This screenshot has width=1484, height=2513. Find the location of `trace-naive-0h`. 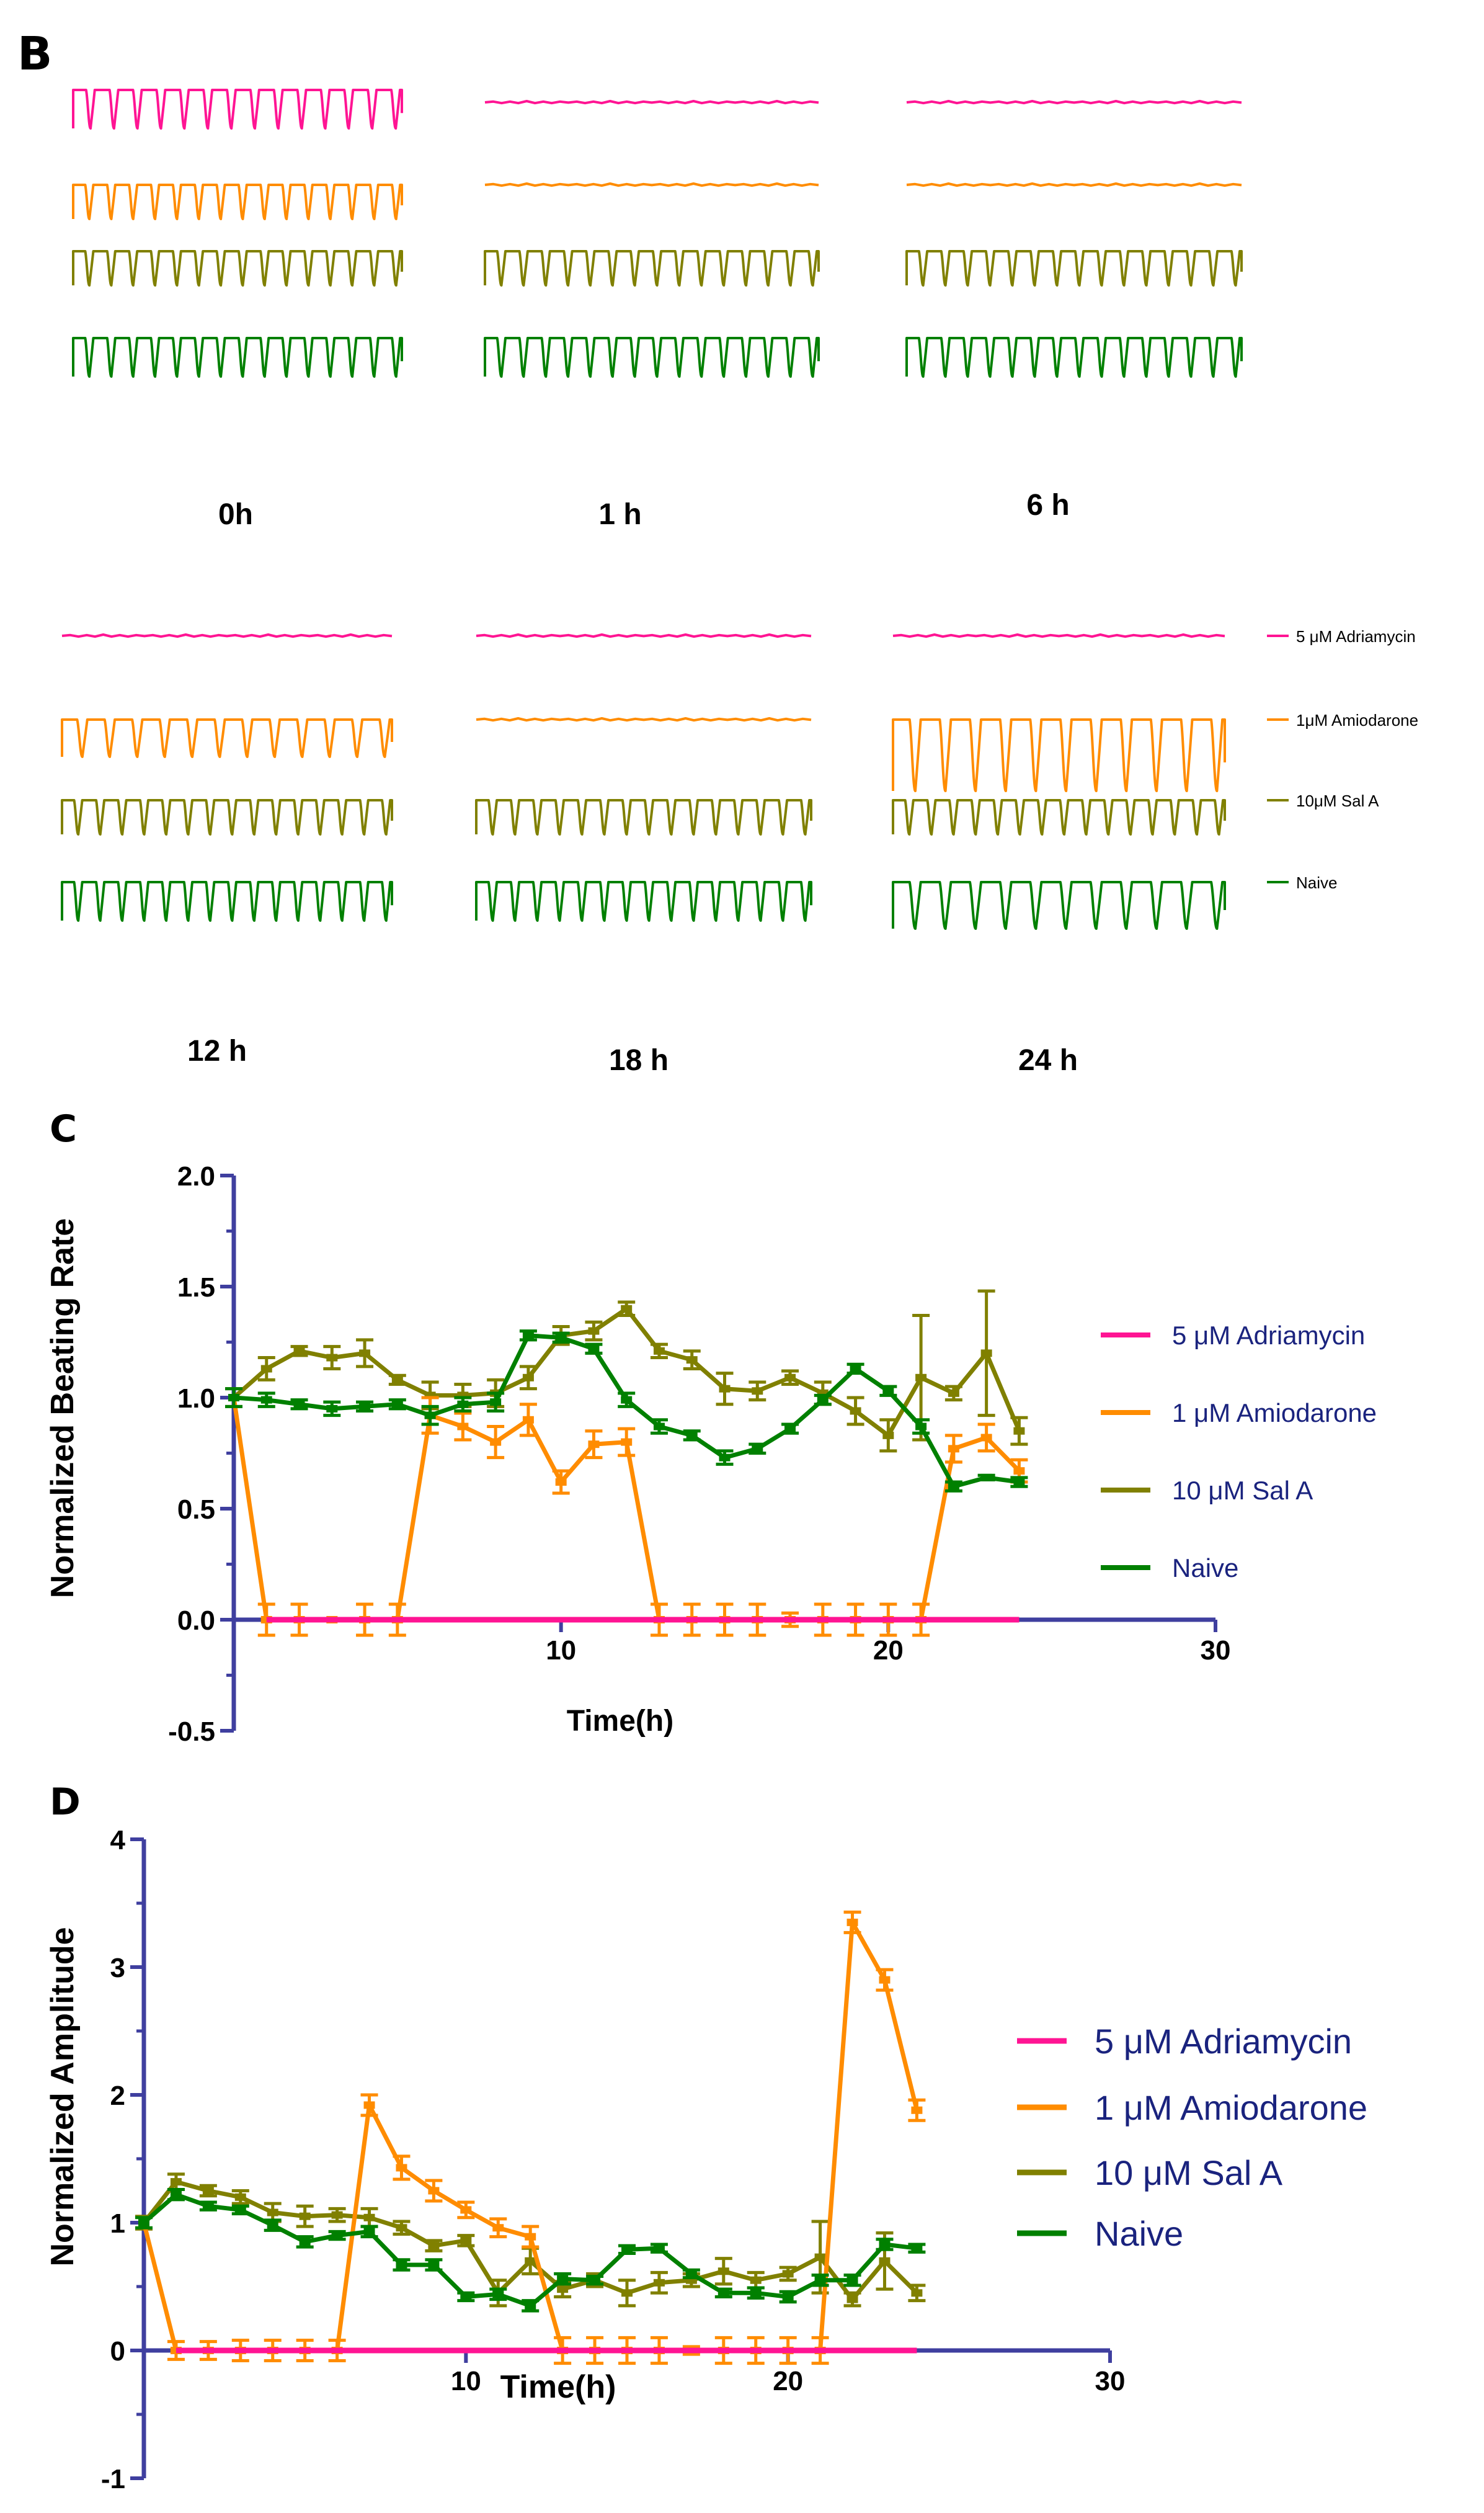

trace-naive-0h is located at coordinates (237, 357).